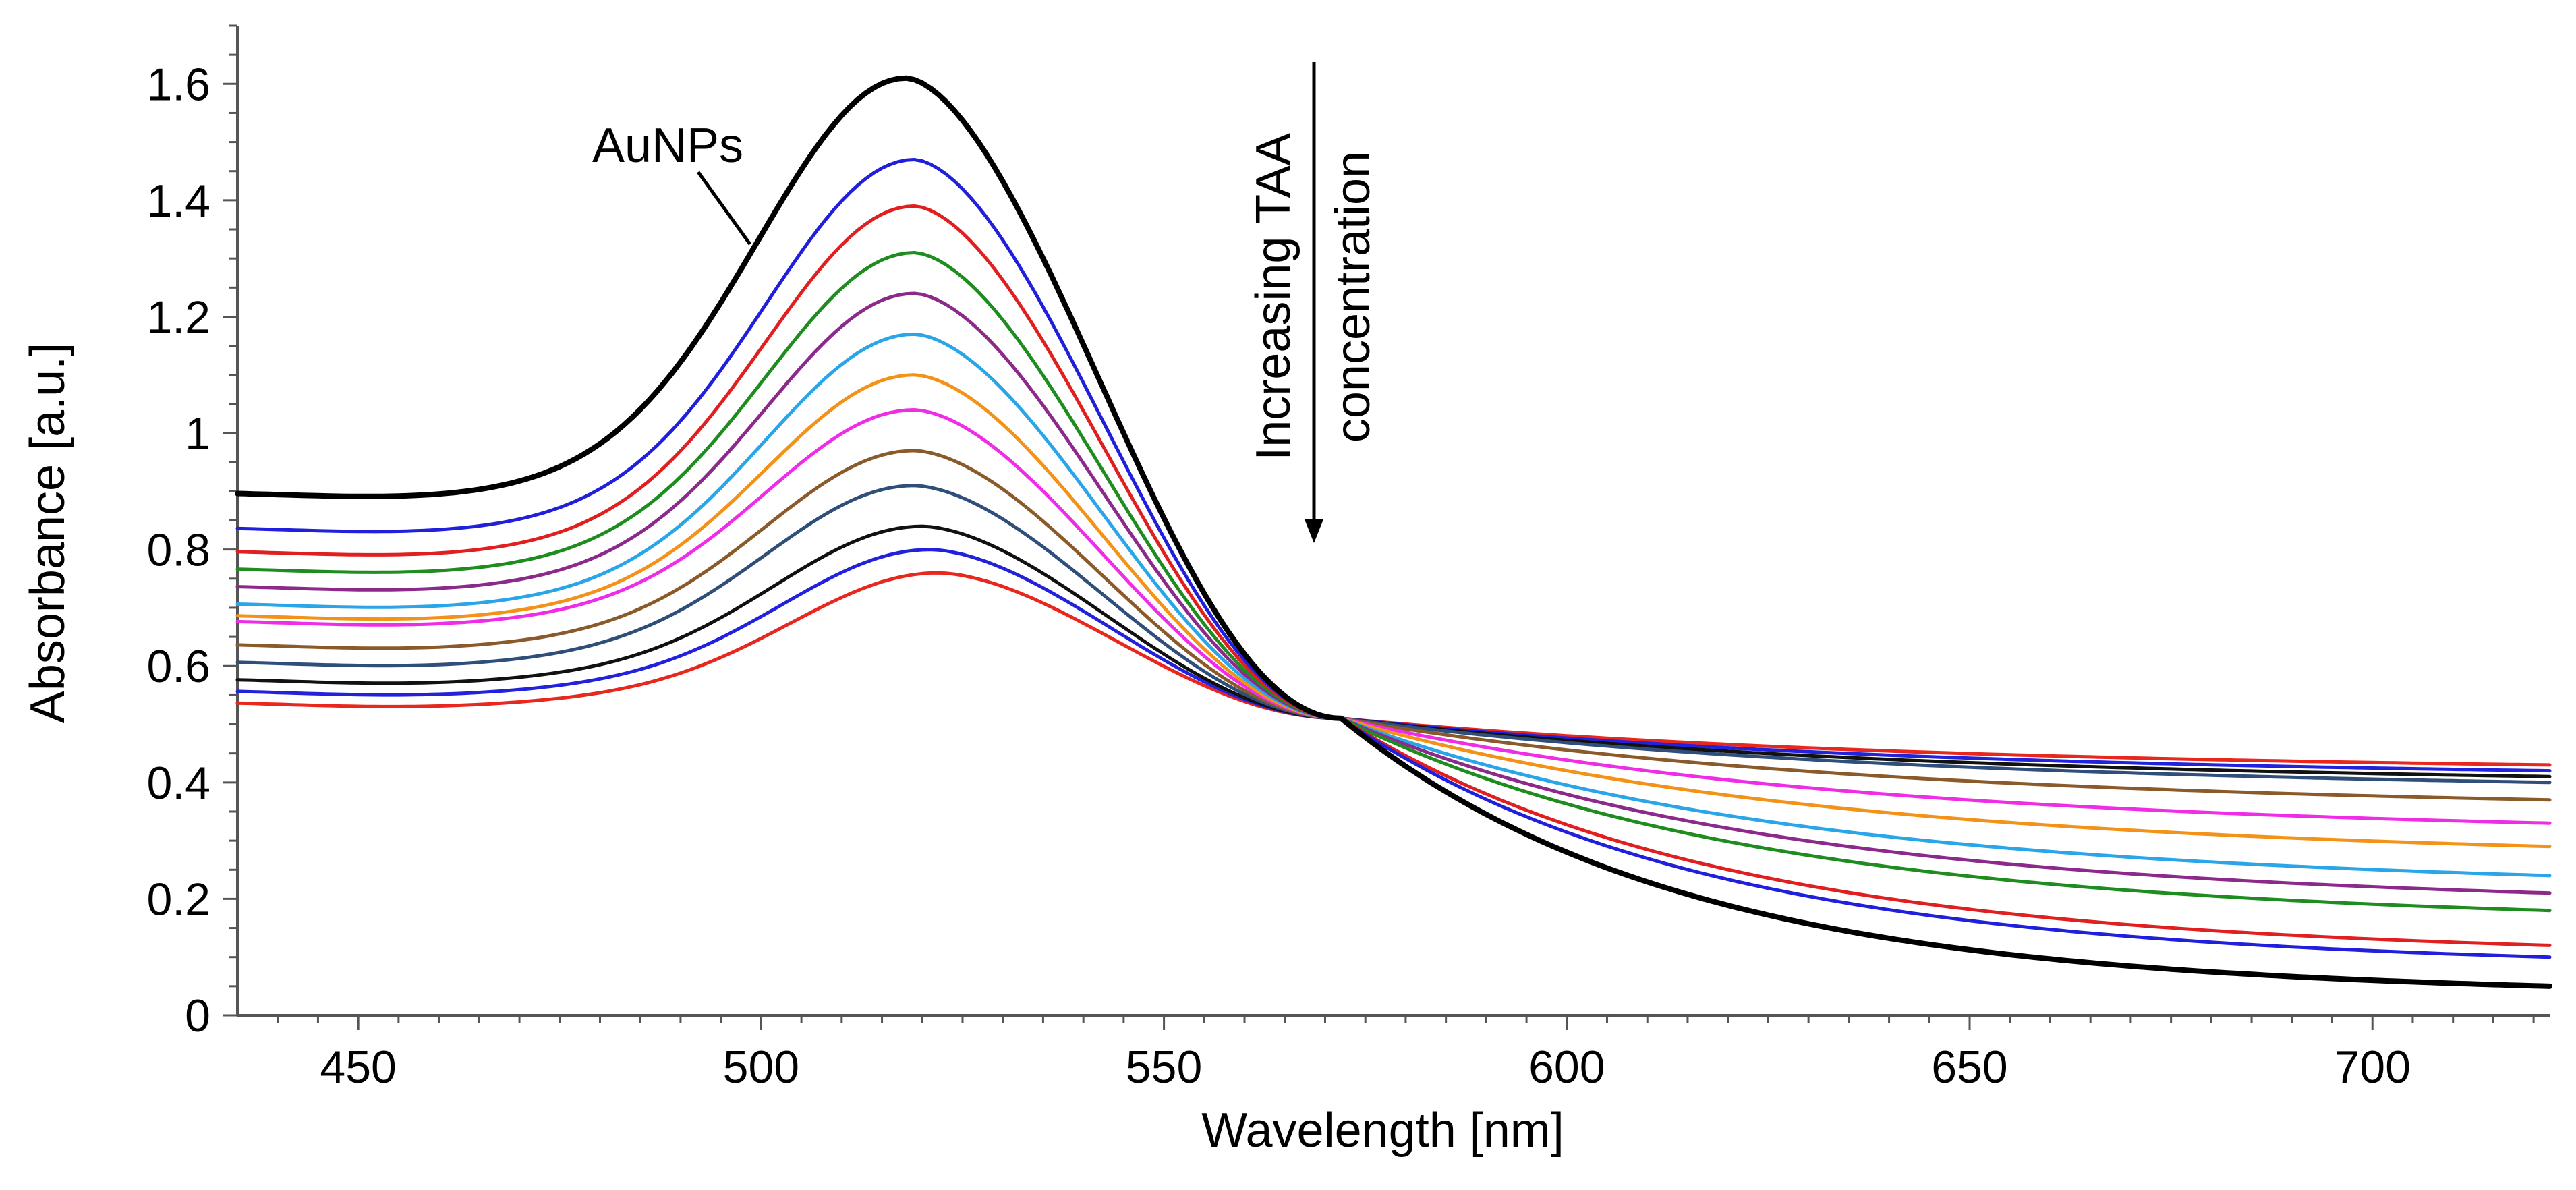 Image resolution: width=2576 pixels, height=1190 pixels. Describe the element at coordinates (2372, 1068) in the screenshot. I see `x-tick-label: 700` at that location.